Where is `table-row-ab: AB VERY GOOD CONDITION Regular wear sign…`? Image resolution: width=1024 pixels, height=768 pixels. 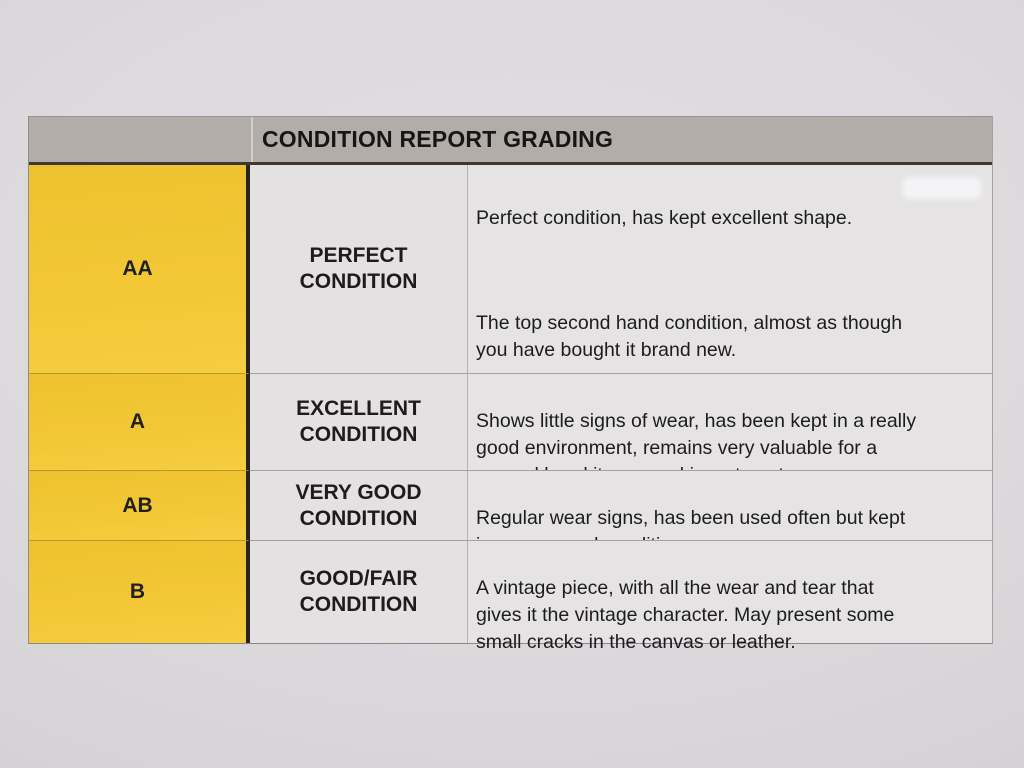
table-row-ab: AB VERY GOOD CONDITION Regular wear sign… is located at coordinates (510, 513).